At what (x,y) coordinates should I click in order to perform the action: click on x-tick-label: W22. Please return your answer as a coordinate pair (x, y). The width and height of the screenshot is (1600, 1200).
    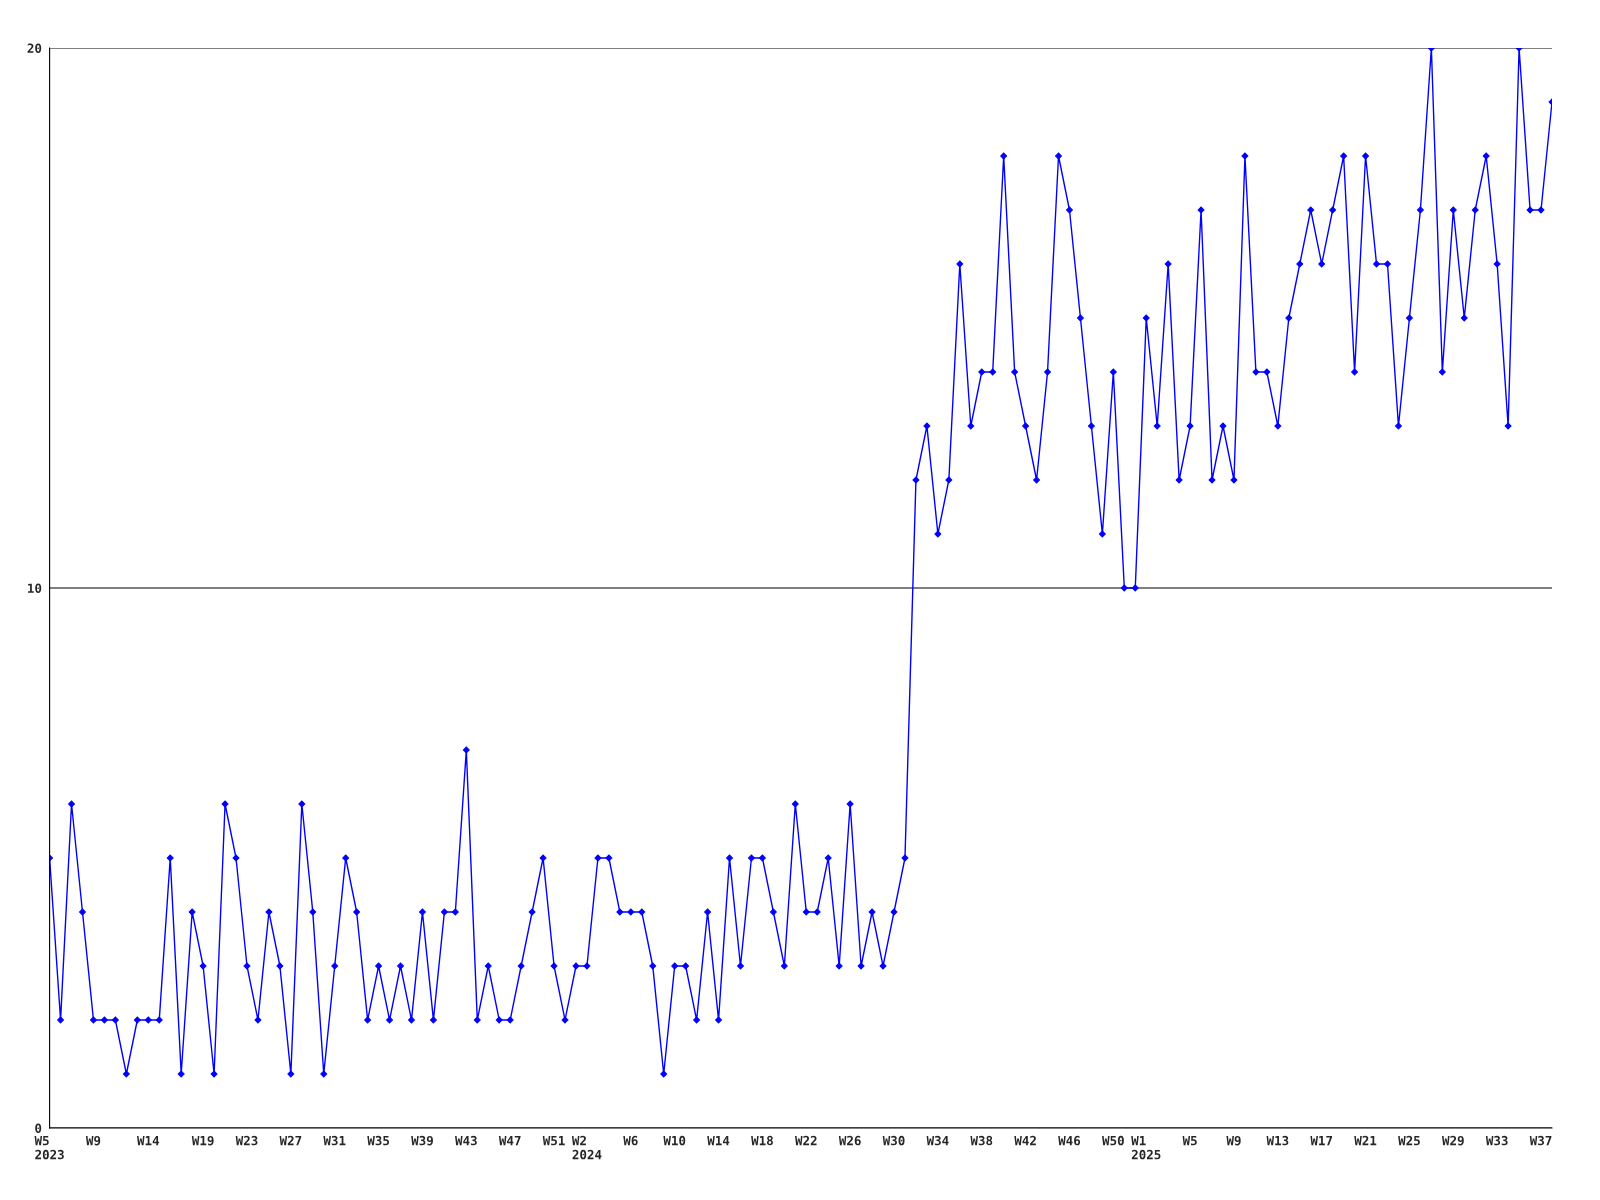
    Looking at the image, I should click on (806, 1140).